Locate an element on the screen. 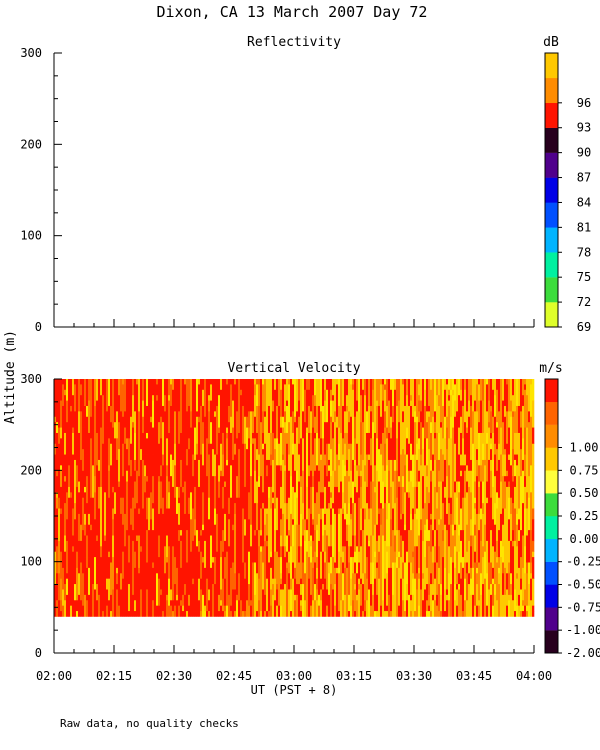  velocity-colorbar-label: 0.00 is located at coordinates (584, 539).